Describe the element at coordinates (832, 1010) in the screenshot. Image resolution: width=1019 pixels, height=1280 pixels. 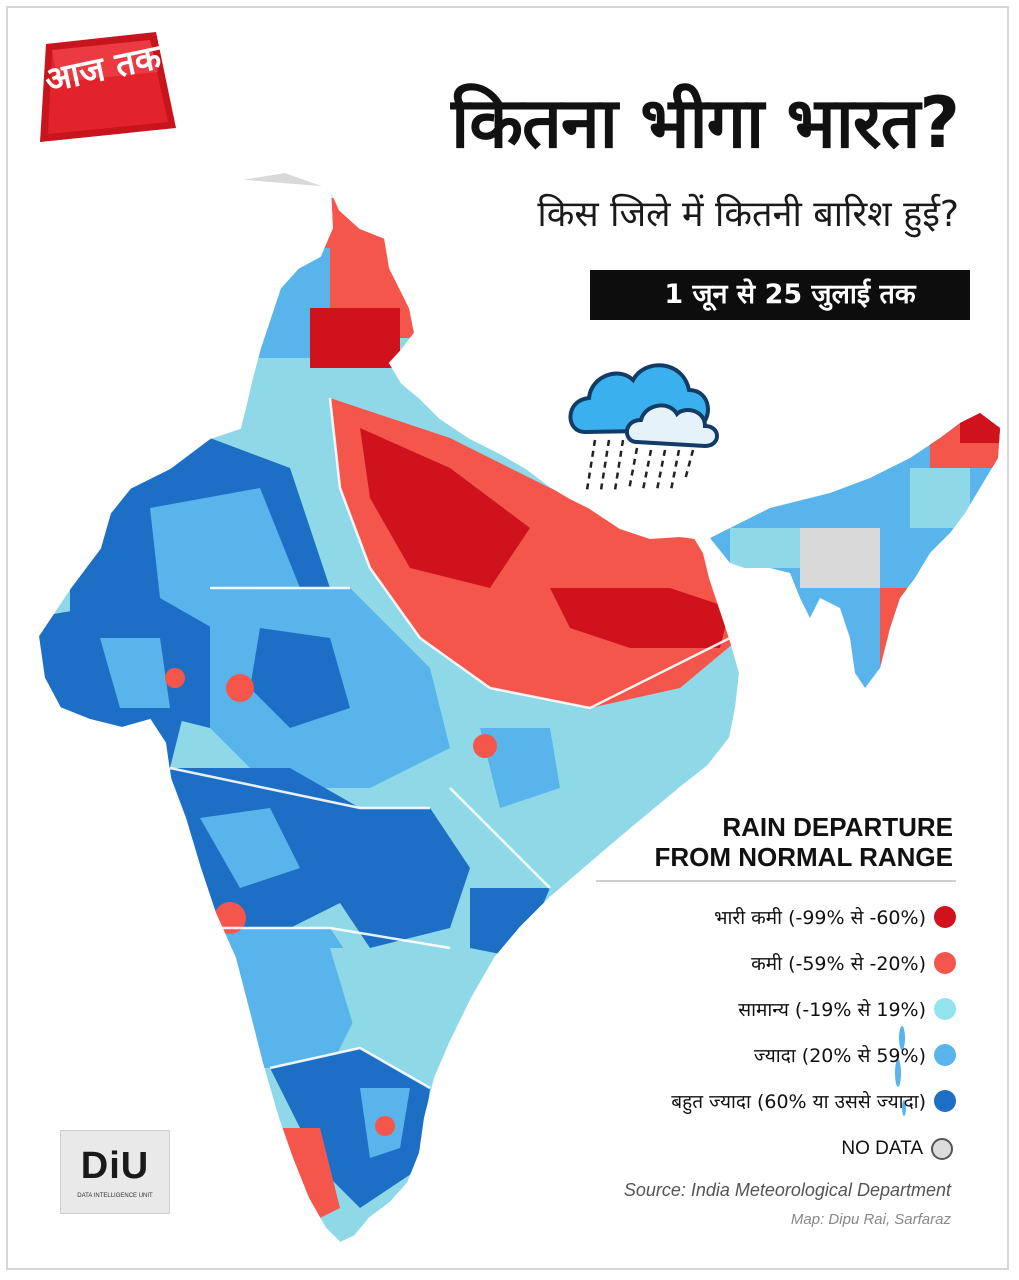
I see `legend-label: सामान्य (-19% से 19%)` at that location.